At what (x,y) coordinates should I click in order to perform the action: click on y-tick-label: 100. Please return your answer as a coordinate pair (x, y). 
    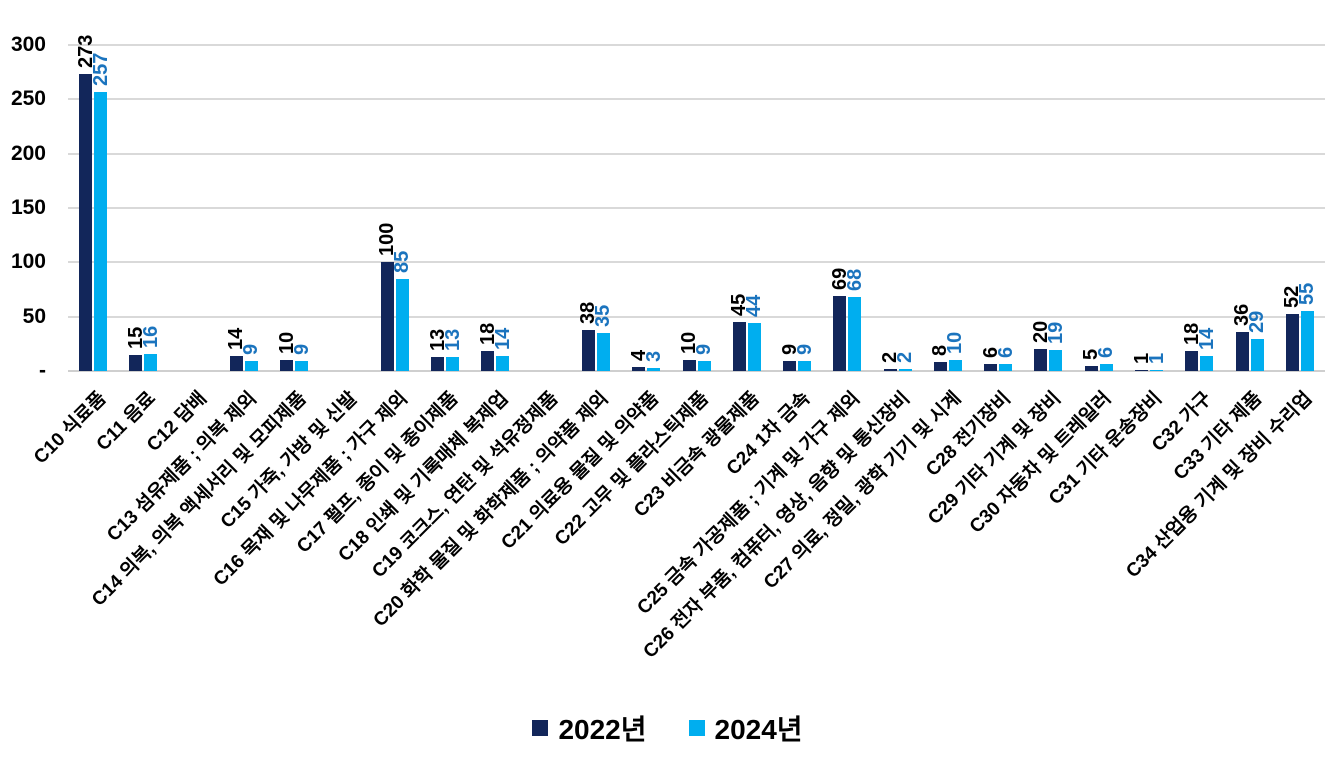
    Looking at the image, I should click on (28, 262).